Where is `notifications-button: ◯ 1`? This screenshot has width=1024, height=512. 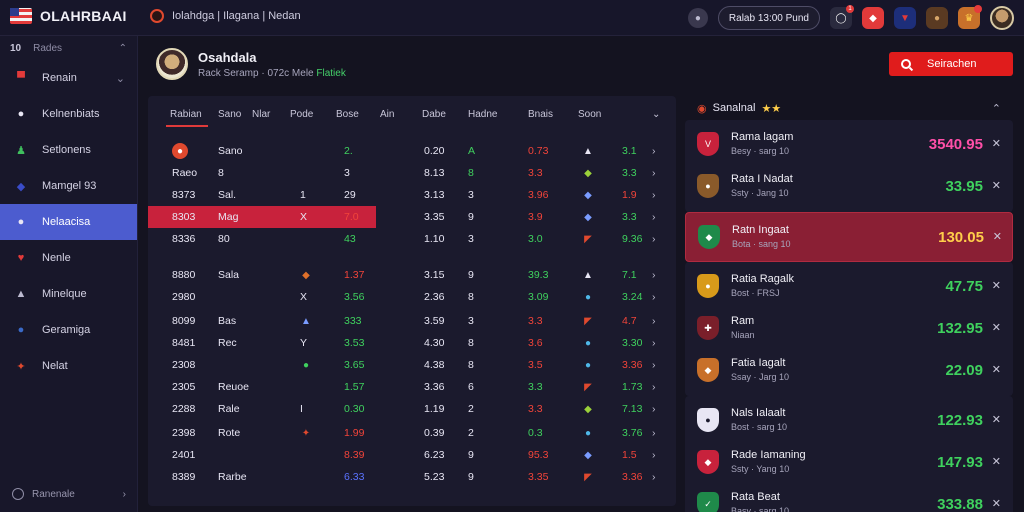
notifications-button: ◯ 1 is located at coordinates (842, 17).